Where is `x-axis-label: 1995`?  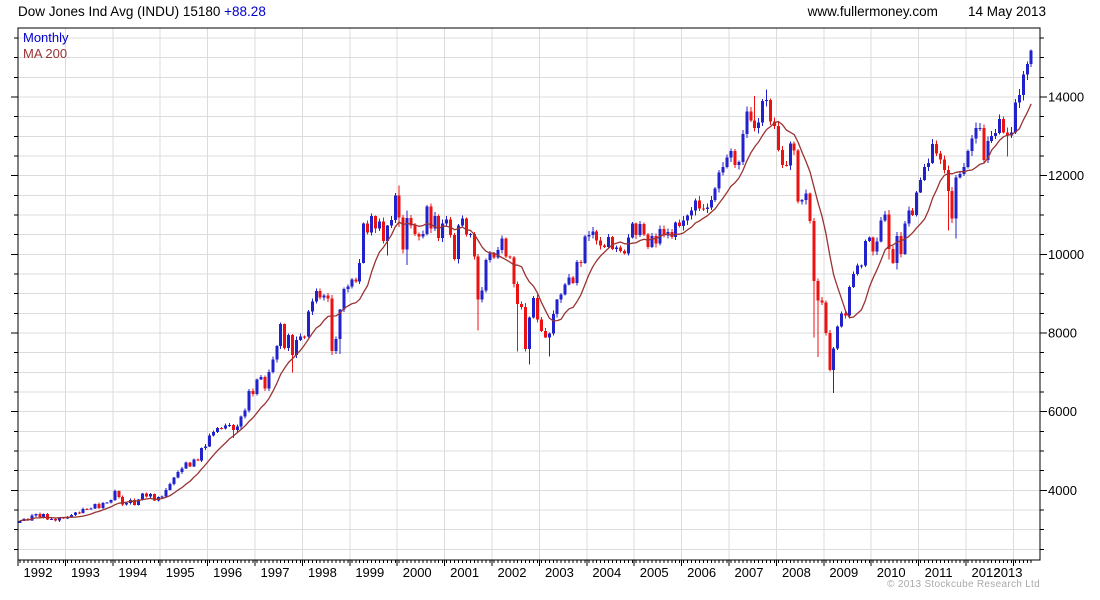 x-axis-label: 1995 is located at coordinates (180, 572).